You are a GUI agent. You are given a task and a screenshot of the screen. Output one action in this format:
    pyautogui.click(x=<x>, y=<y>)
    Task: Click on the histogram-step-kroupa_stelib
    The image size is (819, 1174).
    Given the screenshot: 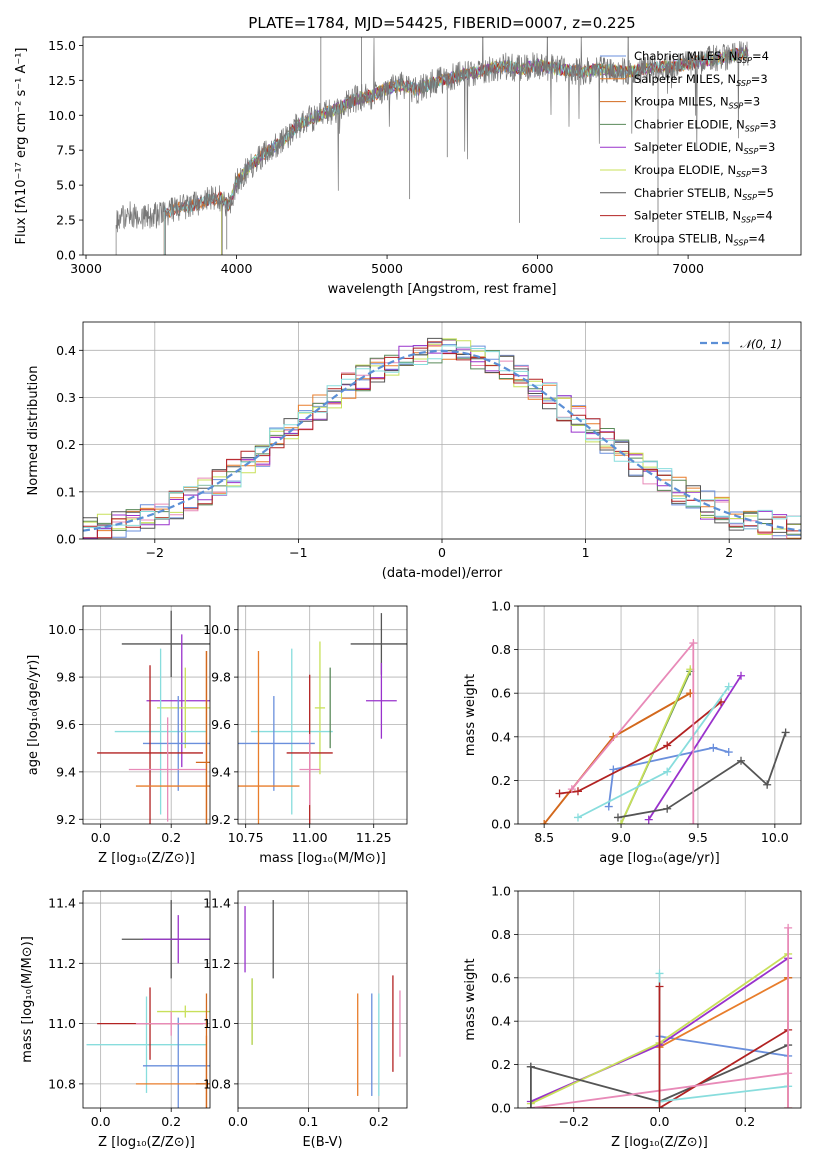 What is the action you would take?
    pyautogui.click(x=442, y=437)
    